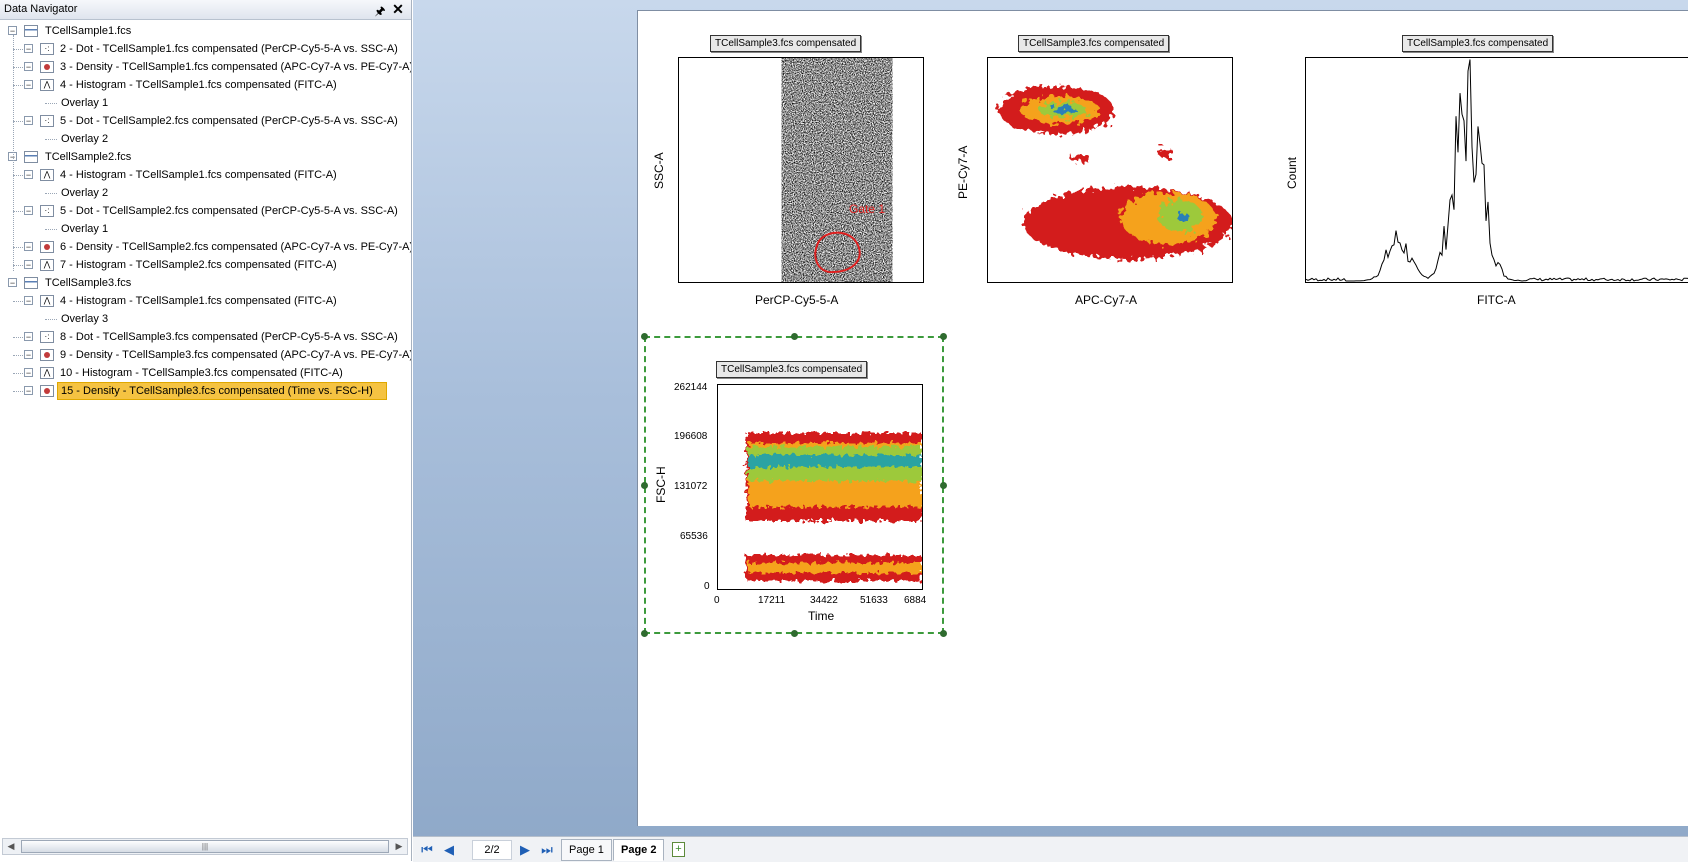 The height and width of the screenshot is (862, 1688). Describe the element at coordinates (398, 9) in the screenshot. I see `close-icon: ✕` at that location.